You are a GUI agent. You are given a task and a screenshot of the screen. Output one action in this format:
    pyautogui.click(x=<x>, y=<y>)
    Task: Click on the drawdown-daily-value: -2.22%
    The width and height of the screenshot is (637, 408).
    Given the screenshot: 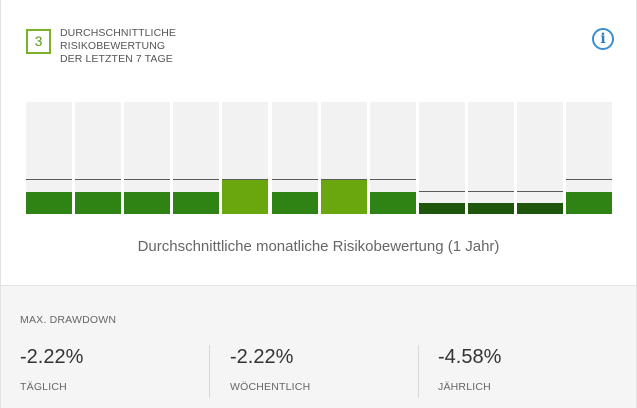 What is the action you would take?
    pyautogui.click(x=51, y=357)
    